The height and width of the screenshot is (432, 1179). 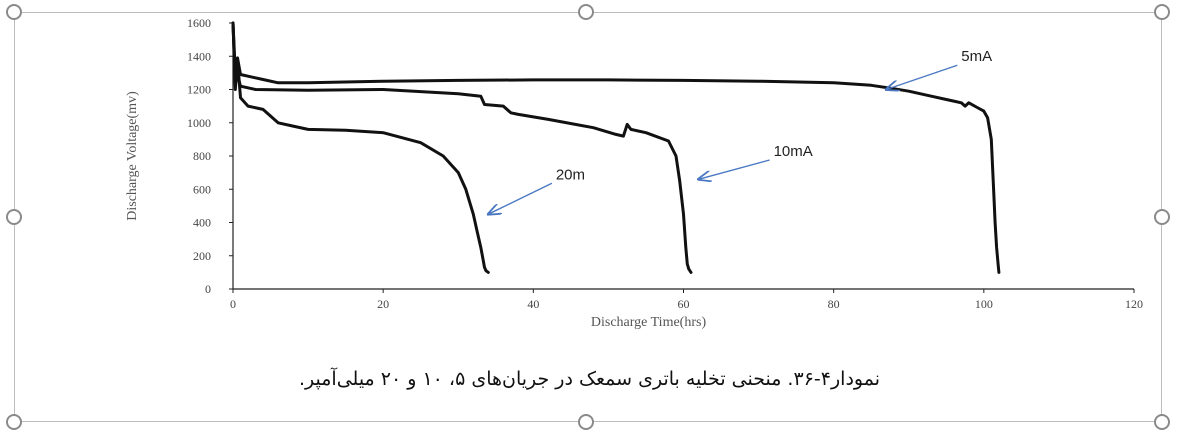 What do you see at coordinates (202, 189) in the screenshot?
I see `y-tick-label: 600` at bounding box center [202, 189].